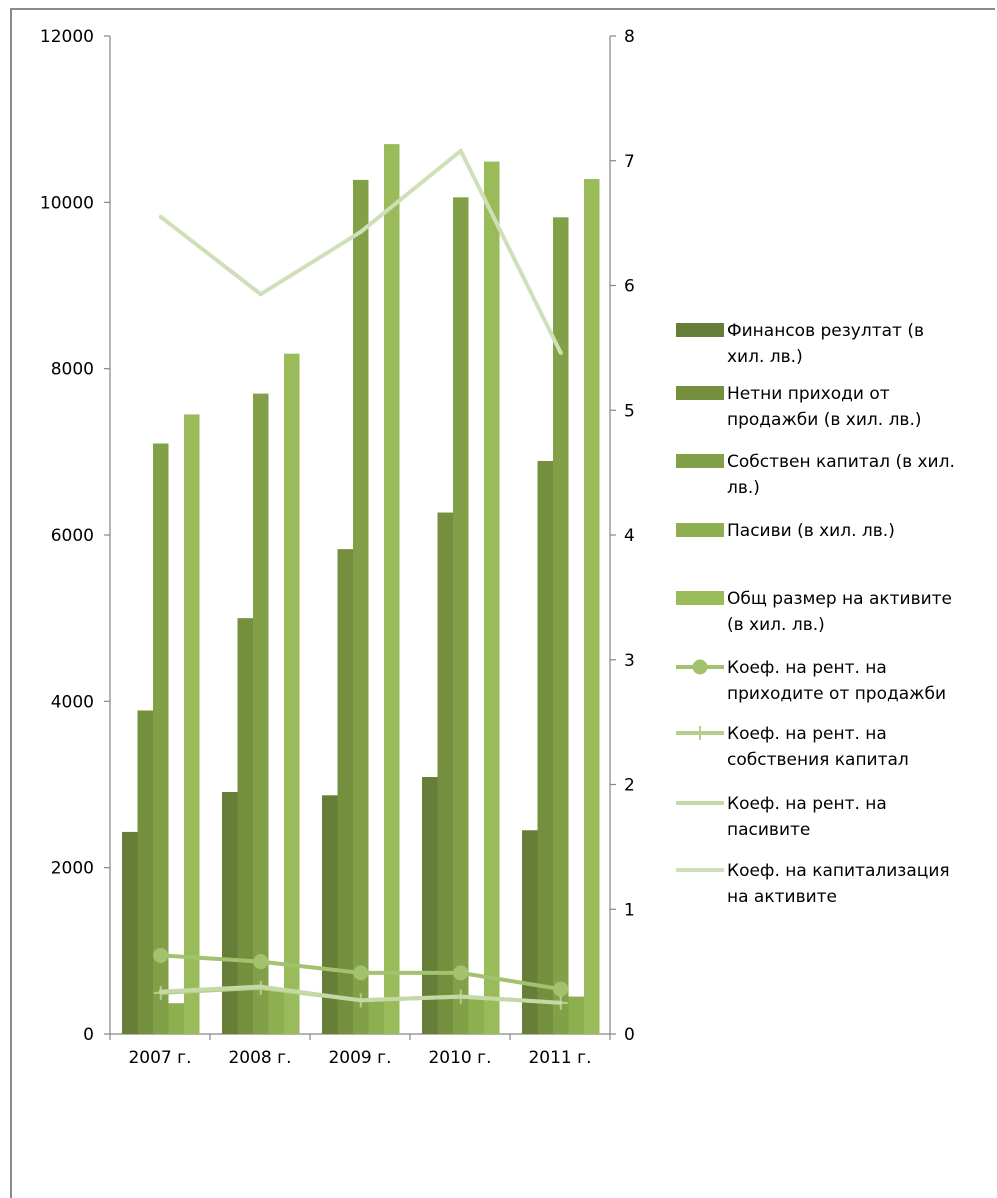 The image size is (997, 1198). I want to click on right-tick-label: 8, so click(629, 37).